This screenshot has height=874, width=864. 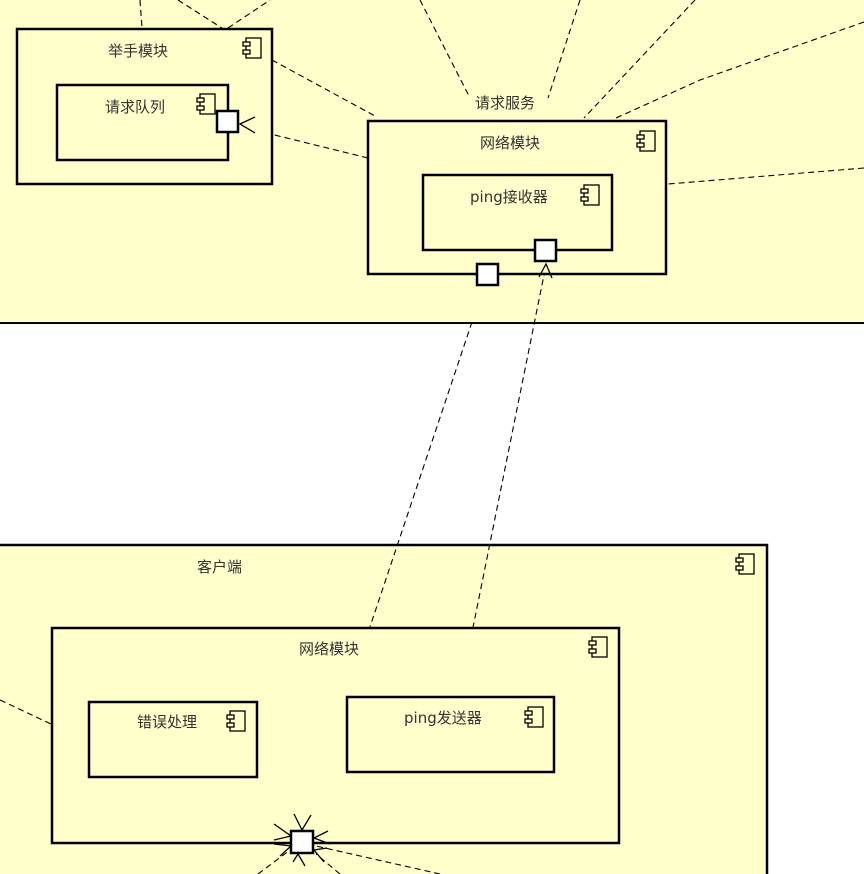 I want to click on client-network-port, so click(x=302, y=842).